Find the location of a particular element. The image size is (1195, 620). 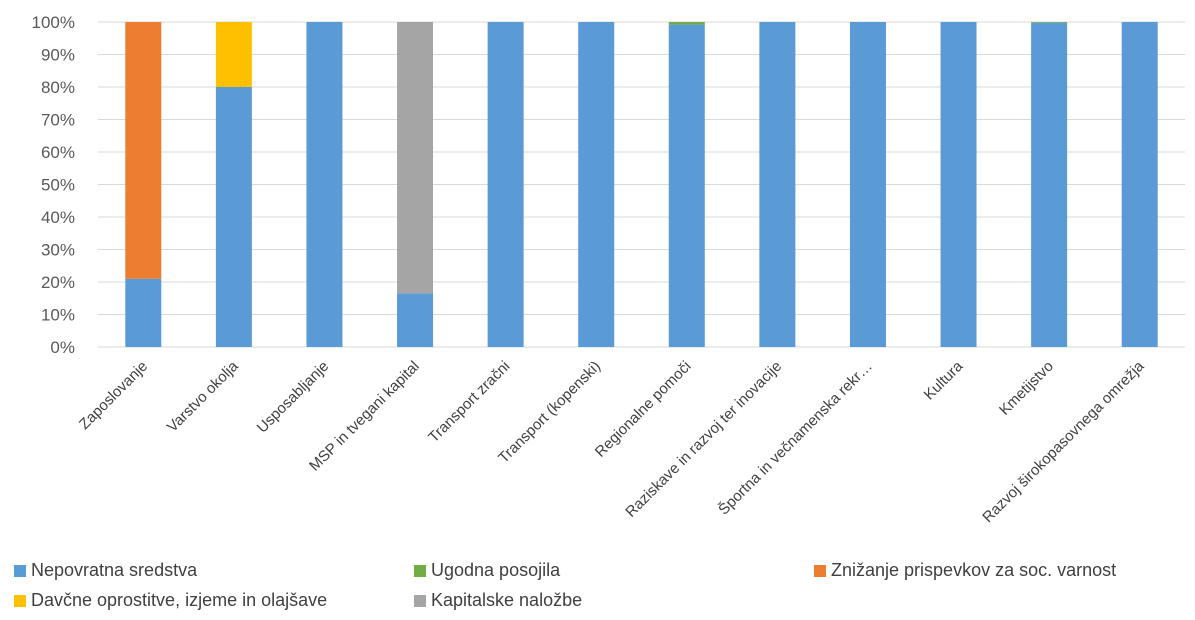

legend-label: Davčne oprostitve, izjeme in olajšave is located at coordinates (179, 600).